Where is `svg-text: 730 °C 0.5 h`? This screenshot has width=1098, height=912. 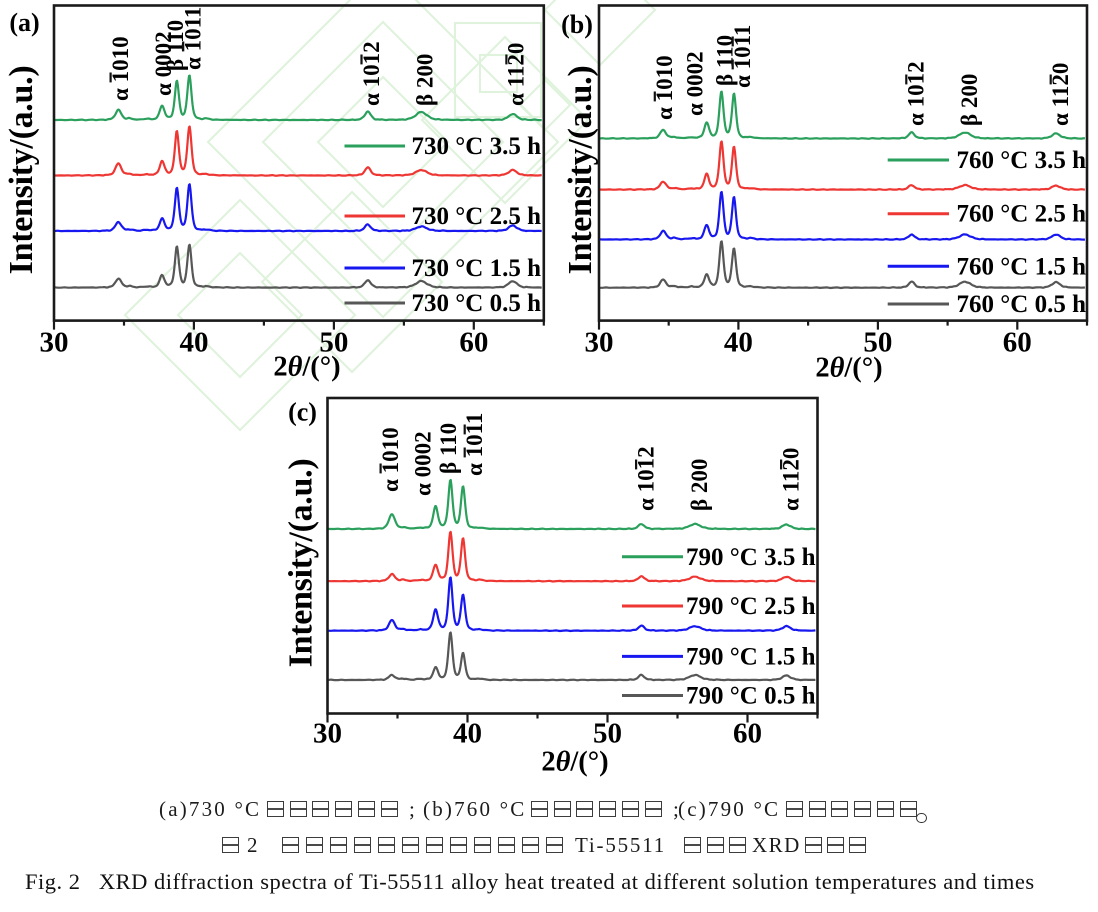 svg-text: 730 °C 0.5 h is located at coordinates (477, 303).